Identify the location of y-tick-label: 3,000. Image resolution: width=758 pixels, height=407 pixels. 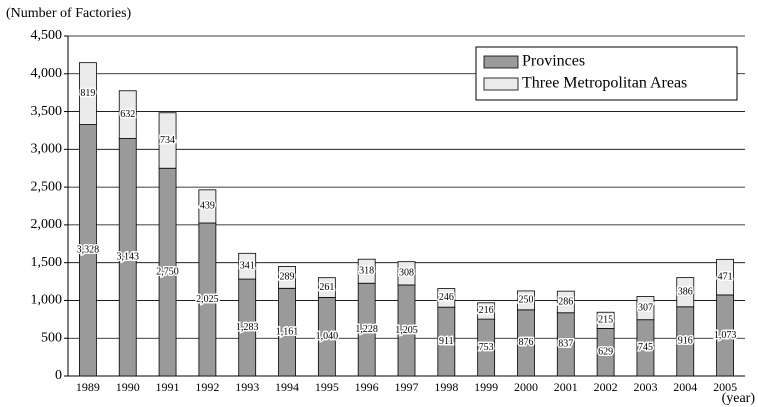
(47, 149).